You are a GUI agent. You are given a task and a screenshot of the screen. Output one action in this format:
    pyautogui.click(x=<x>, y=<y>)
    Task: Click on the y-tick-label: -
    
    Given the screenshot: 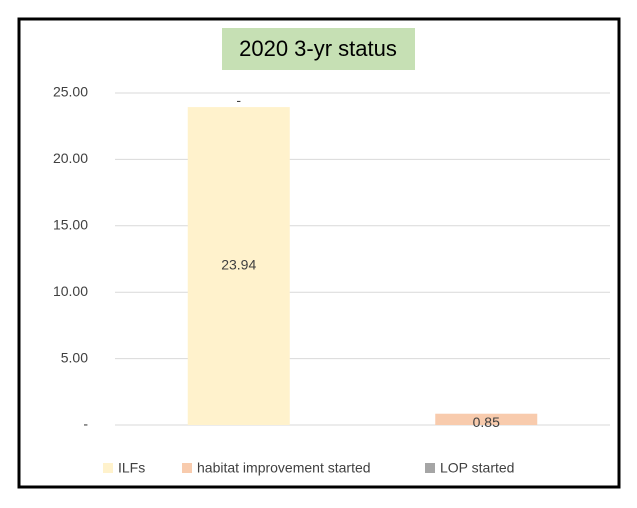 What is the action you would take?
    pyautogui.click(x=85, y=424)
    